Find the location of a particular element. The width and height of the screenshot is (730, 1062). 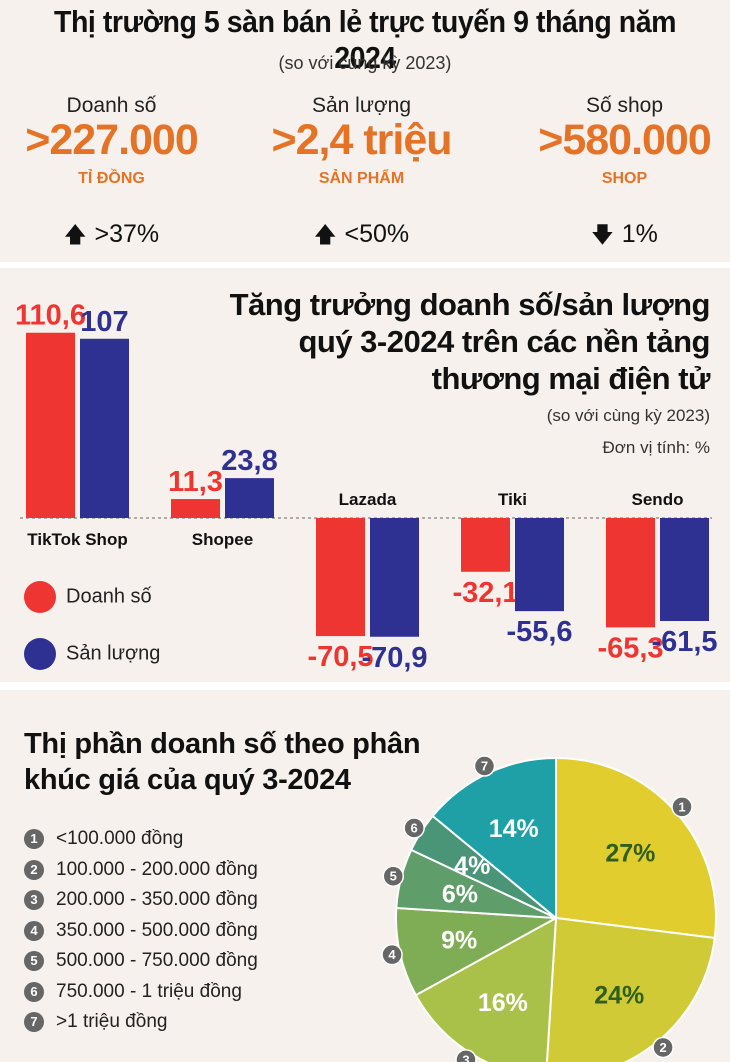

stat-change: 🡇 1% is located at coordinates (624, 234).